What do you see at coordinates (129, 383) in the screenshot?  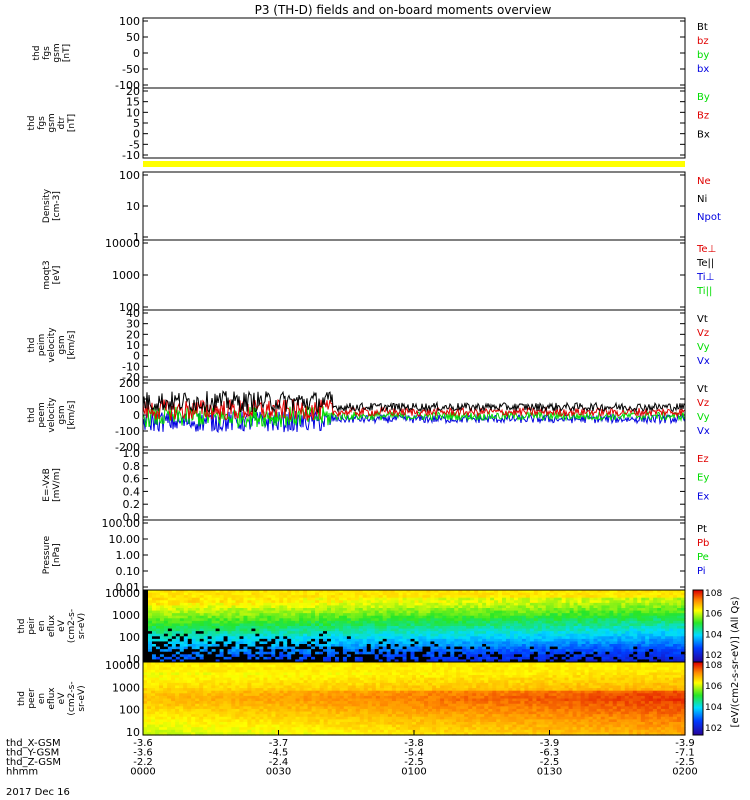 I see `y-tick-label: 200` at bounding box center [129, 383].